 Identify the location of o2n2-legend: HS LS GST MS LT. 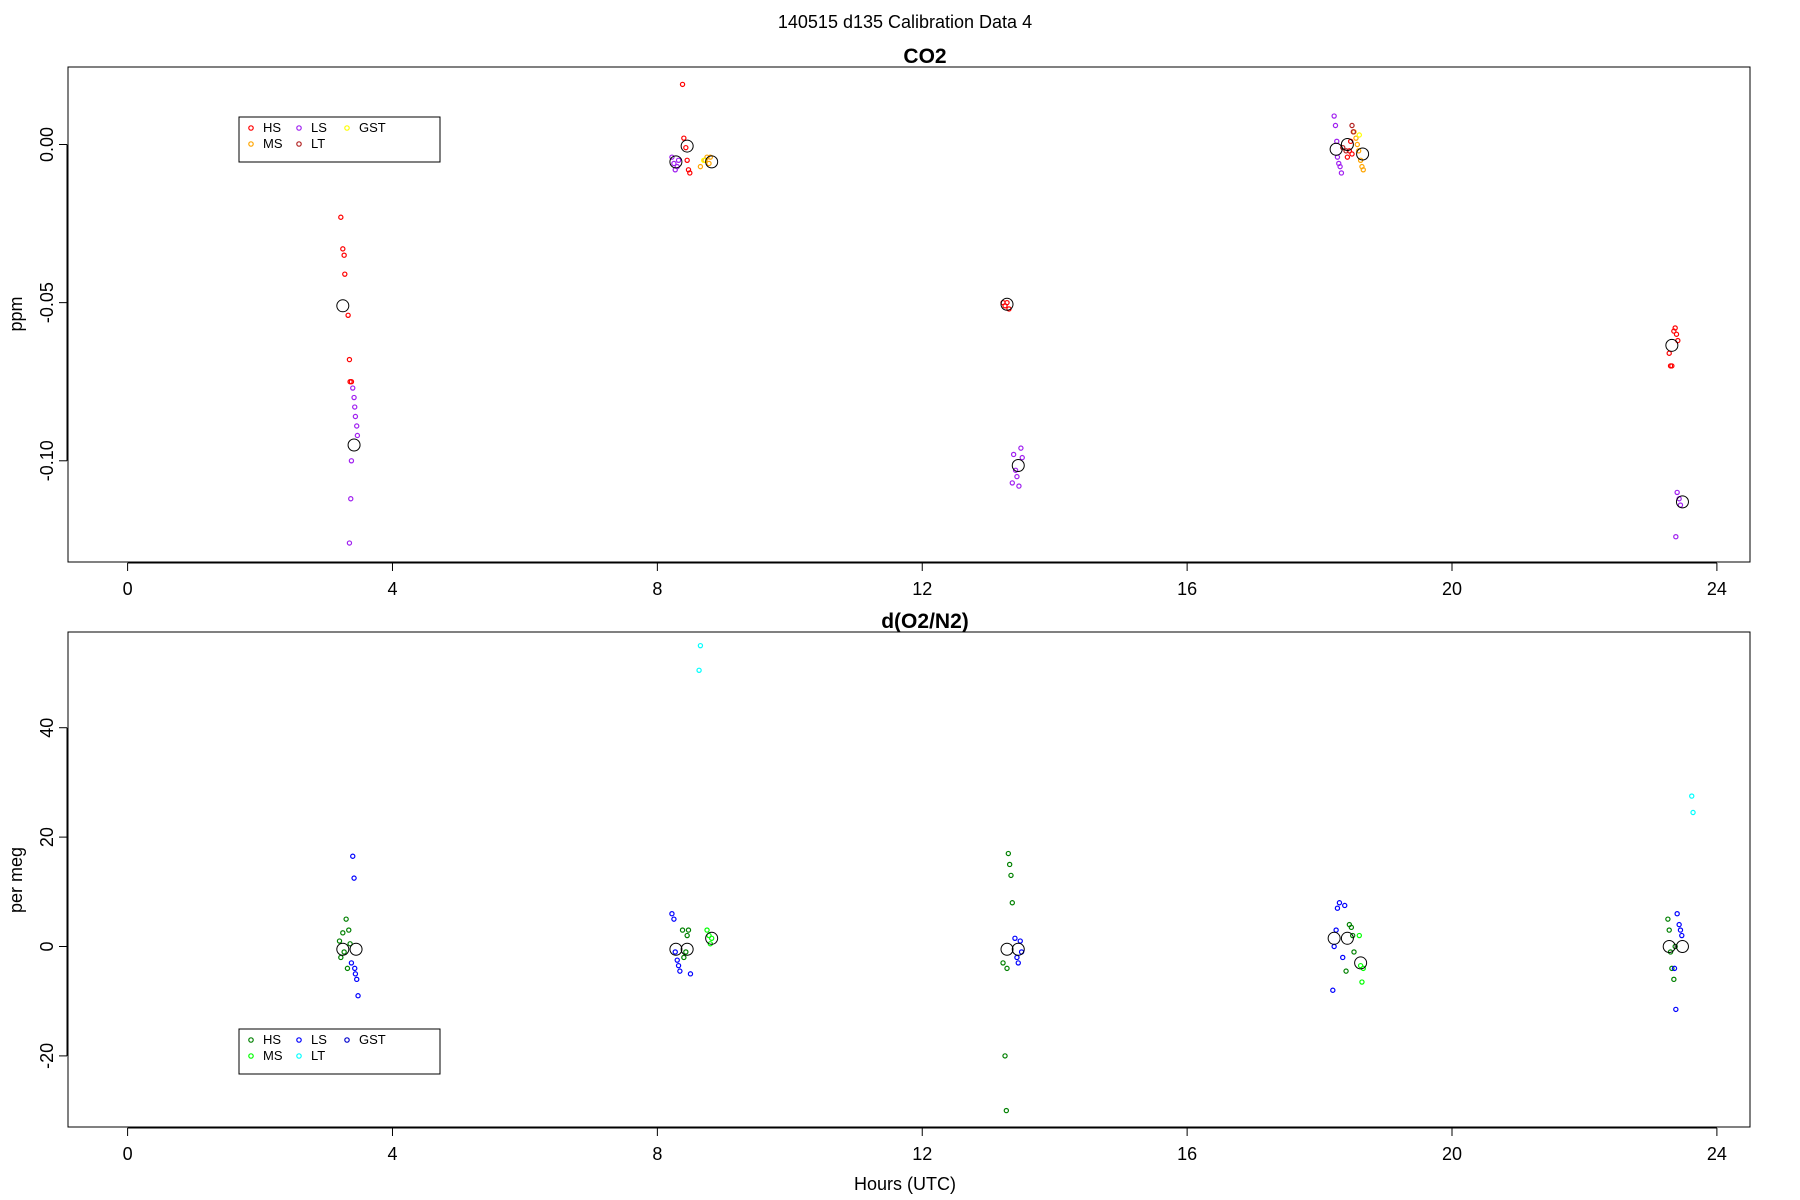
(339, 1051).